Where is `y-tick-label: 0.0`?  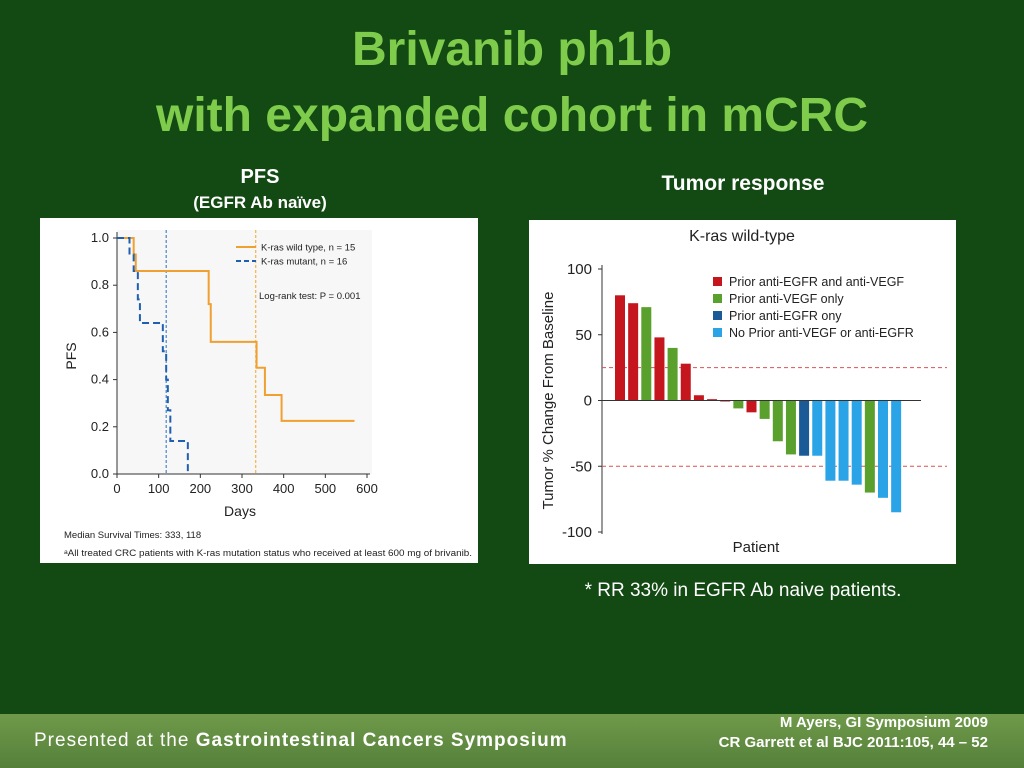 y-tick-label: 0.0 is located at coordinates (100, 473).